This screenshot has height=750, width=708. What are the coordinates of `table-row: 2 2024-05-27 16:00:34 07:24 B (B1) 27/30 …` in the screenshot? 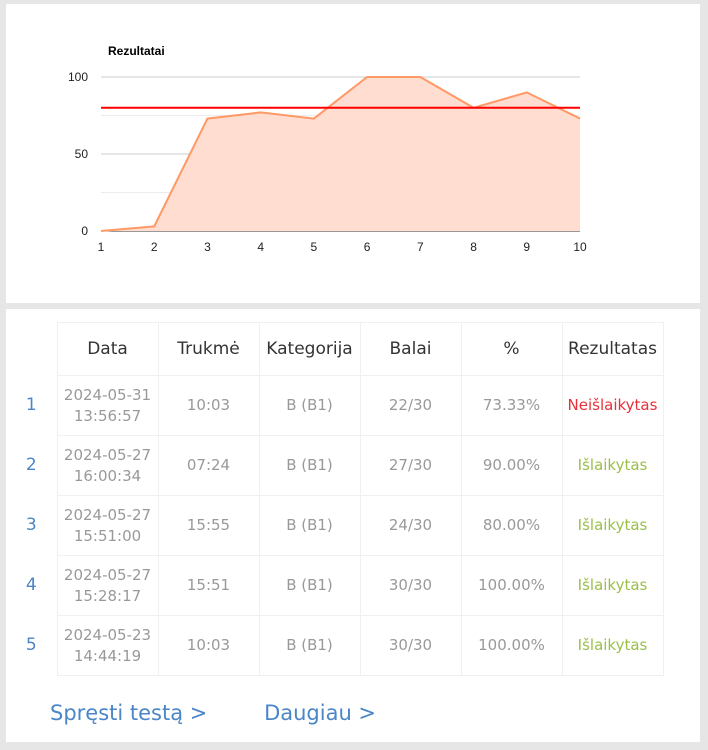 It's located at (335, 465).